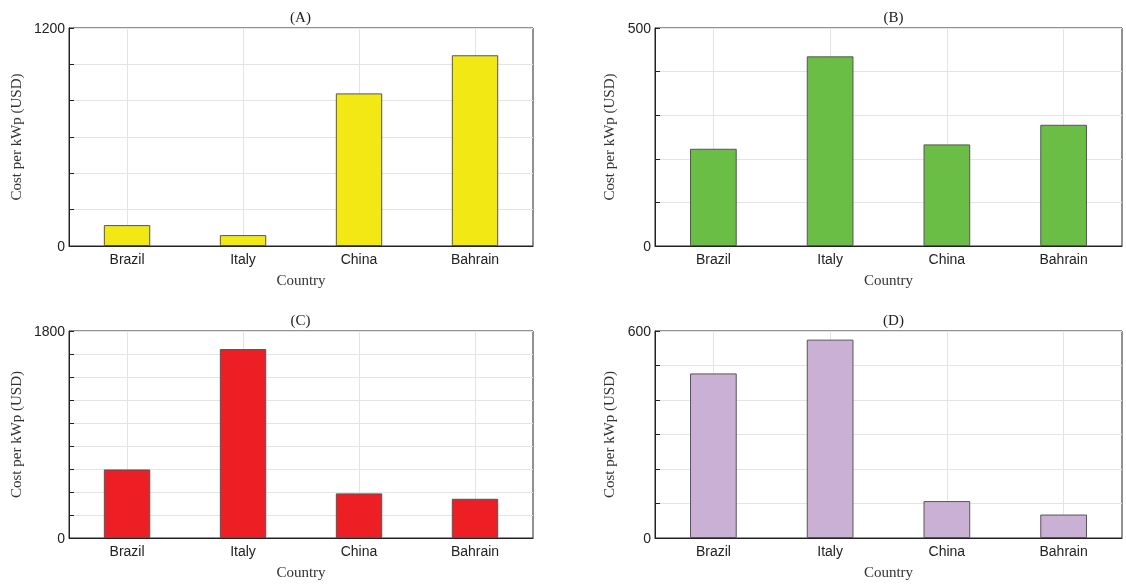 Image resolution: width=1126 pixels, height=584 pixels. I want to click on chart-title: (A), so click(300, 17).